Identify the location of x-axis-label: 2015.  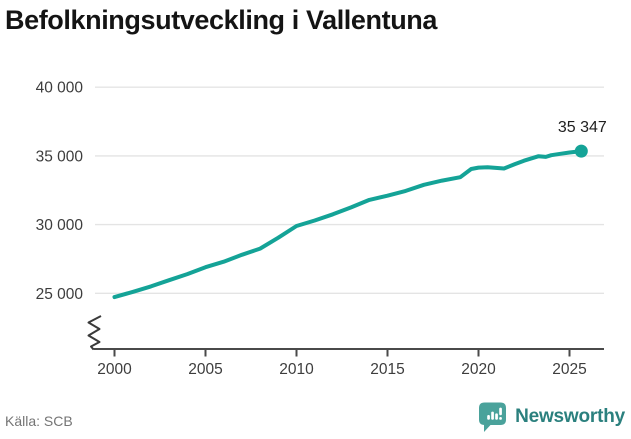
(387, 369).